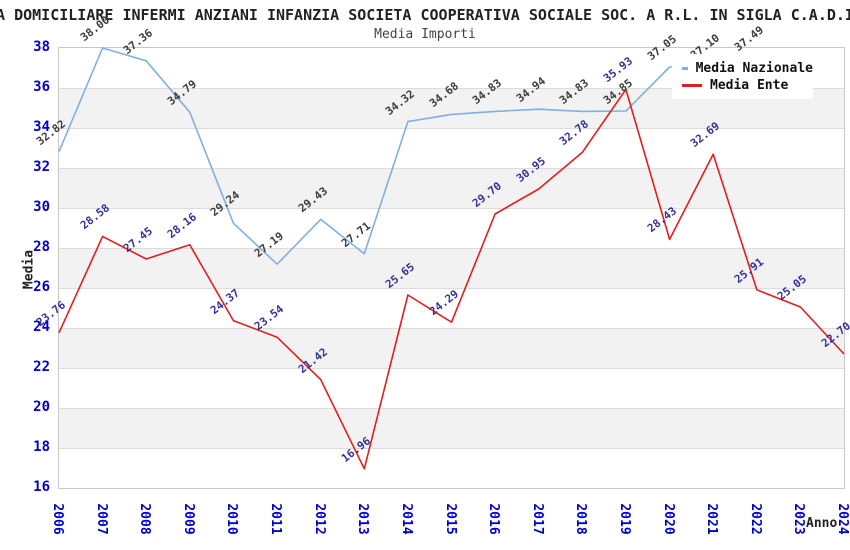 The image size is (850, 550). I want to click on y-tick-label: 28, so click(41, 247).